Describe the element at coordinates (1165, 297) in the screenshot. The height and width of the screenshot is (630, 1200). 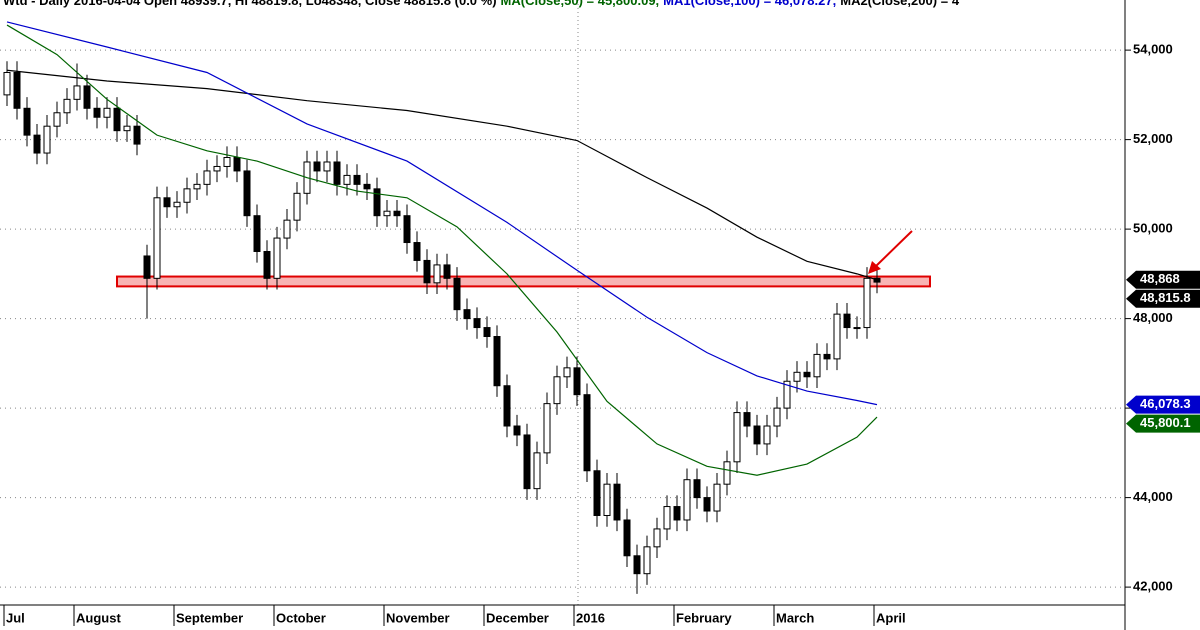
I see `price-tag-label: 48,815.8` at that location.